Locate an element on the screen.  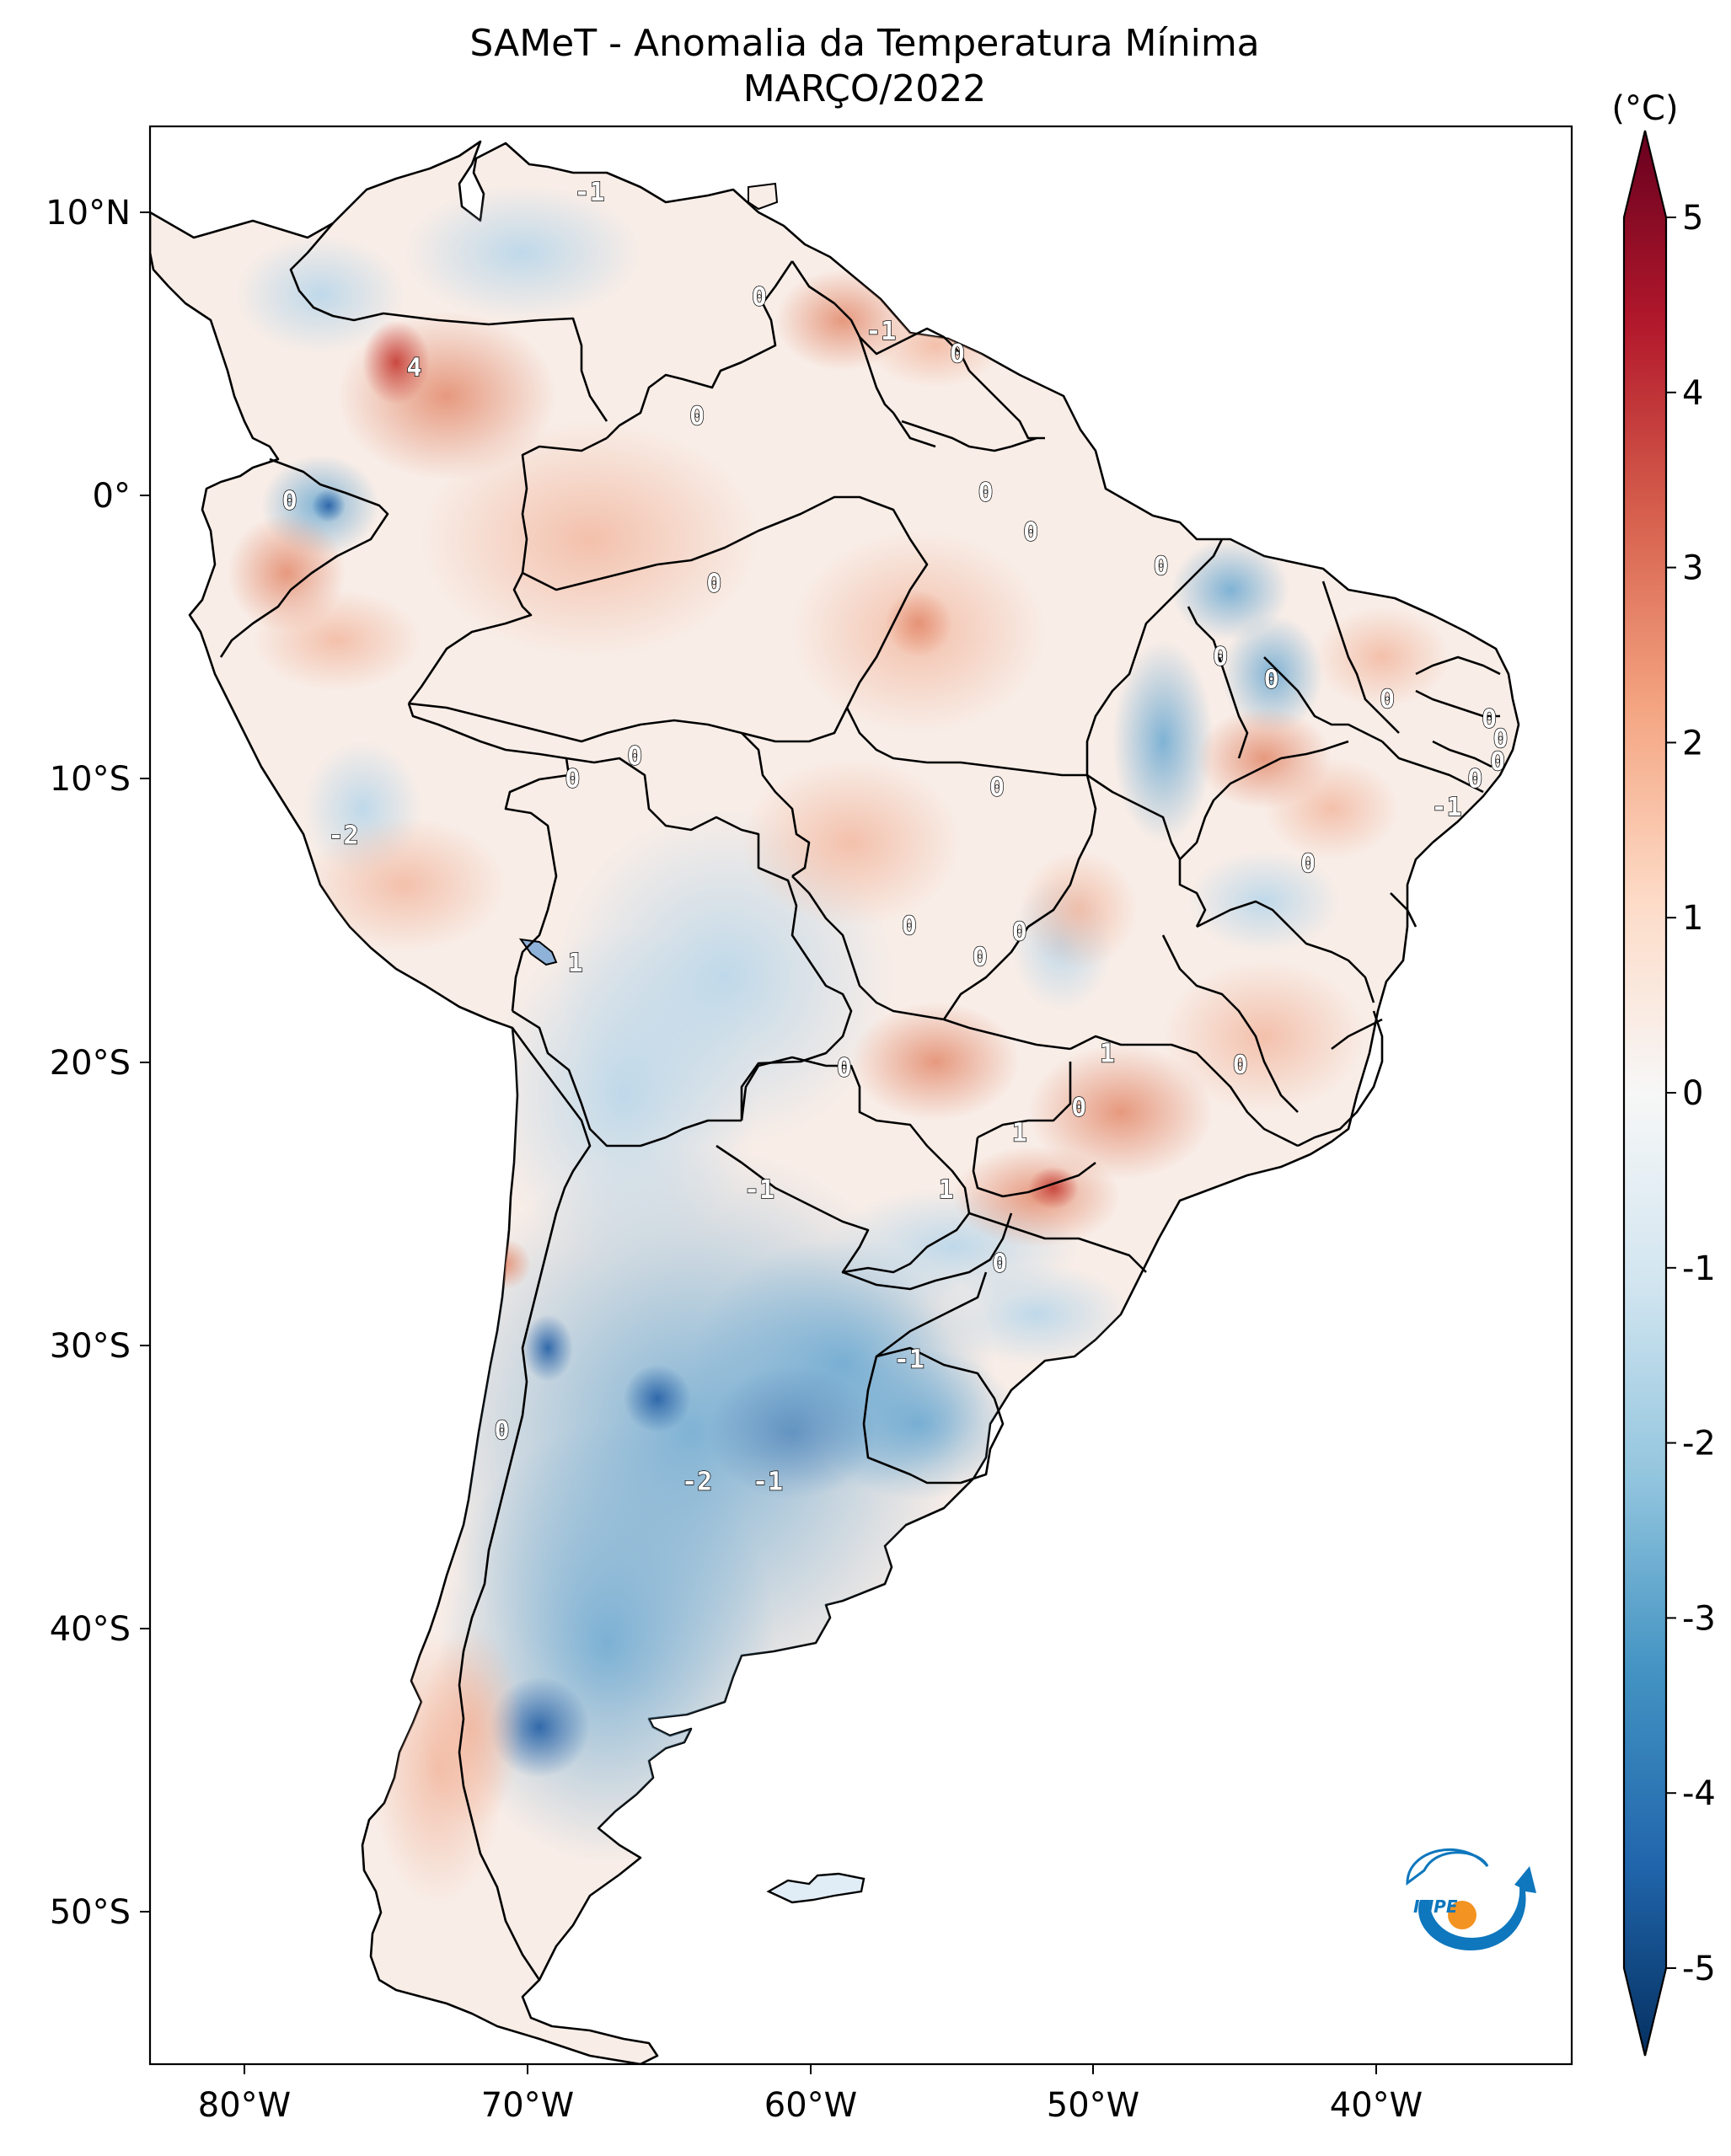
inpe-sun-icon is located at coordinates (1462, 1915).